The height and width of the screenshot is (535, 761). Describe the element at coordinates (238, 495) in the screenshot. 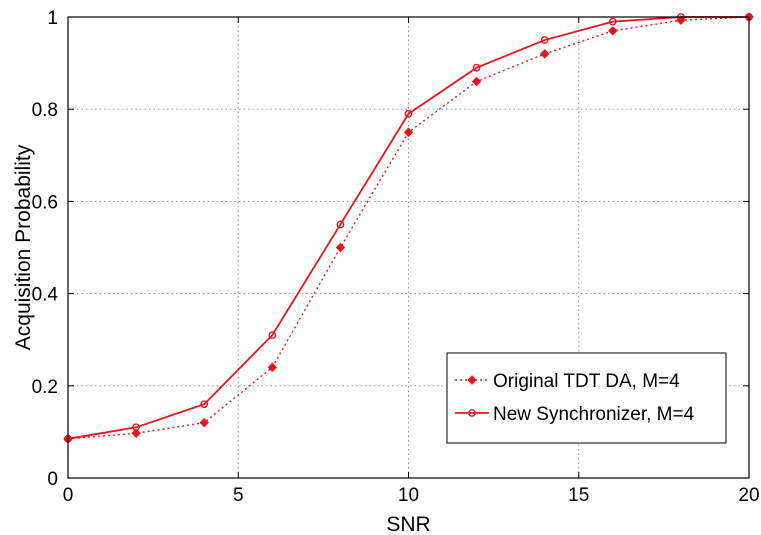

I see `x-tick-label: 5` at that location.